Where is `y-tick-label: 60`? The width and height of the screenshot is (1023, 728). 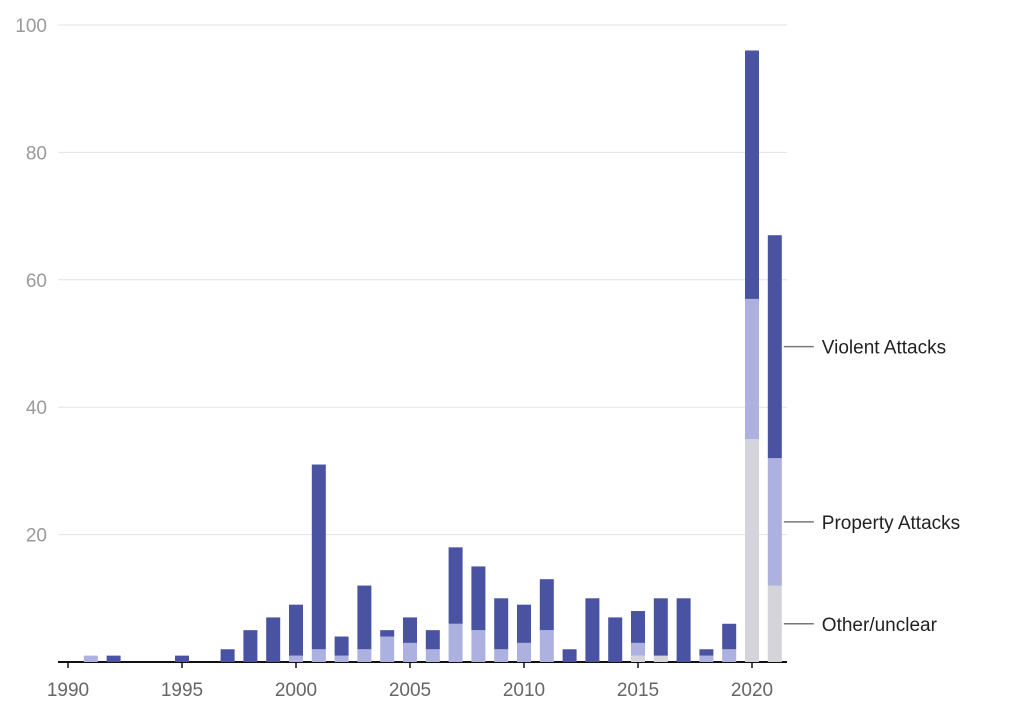 y-tick-label: 60 is located at coordinates (36, 281).